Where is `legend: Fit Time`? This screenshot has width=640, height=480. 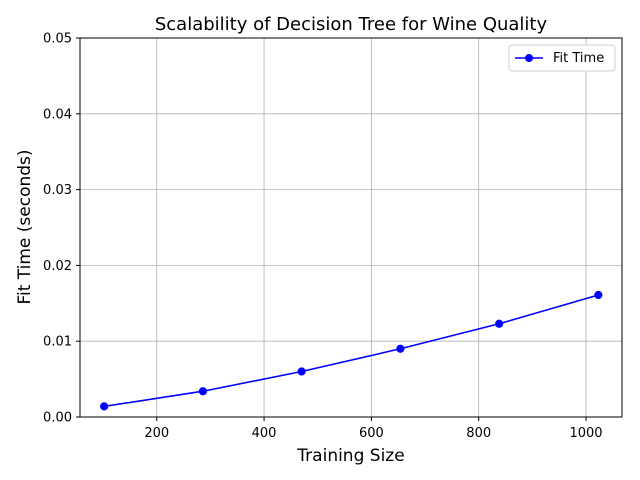 legend: Fit Time is located at coordinates (562, 58).